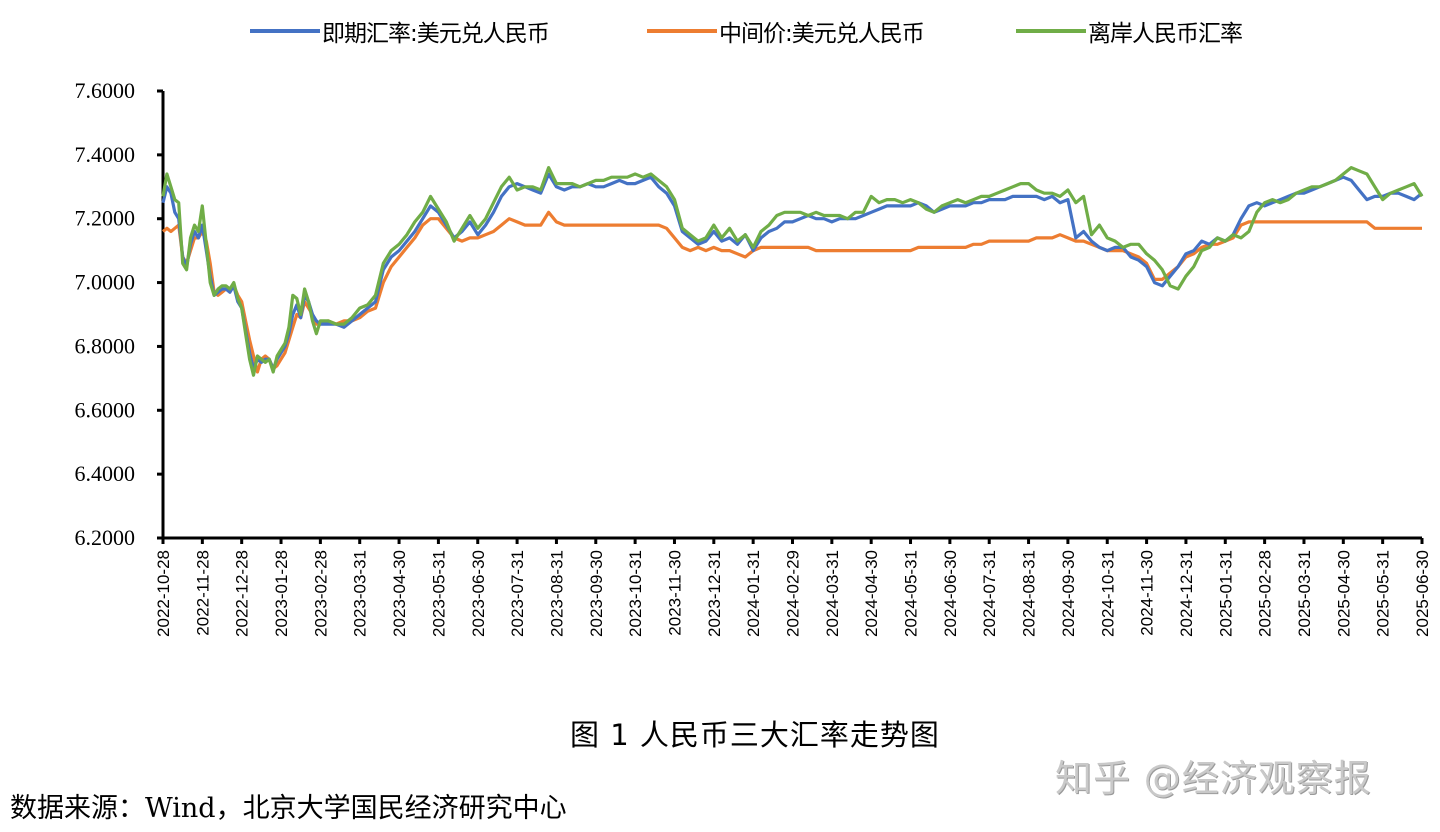 The width and height of the screenshot is (1440, 832). What do you see at coordinates (436, 34) in the screenshot?
I see `legend-label-spot: 即期汇率:美元兑人民币` at bounding box center [436, 34].